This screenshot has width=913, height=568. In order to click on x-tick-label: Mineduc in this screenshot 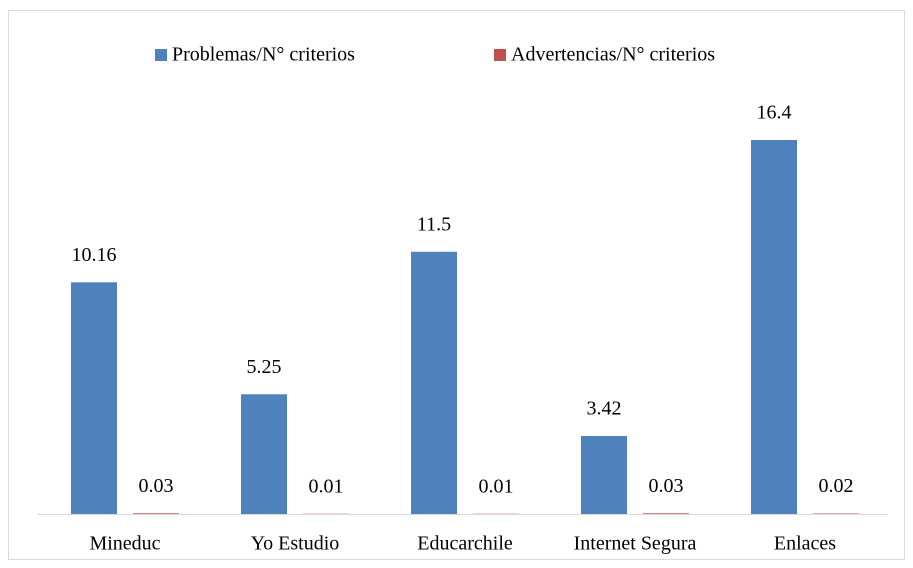, I will do `click(124, 544)`.